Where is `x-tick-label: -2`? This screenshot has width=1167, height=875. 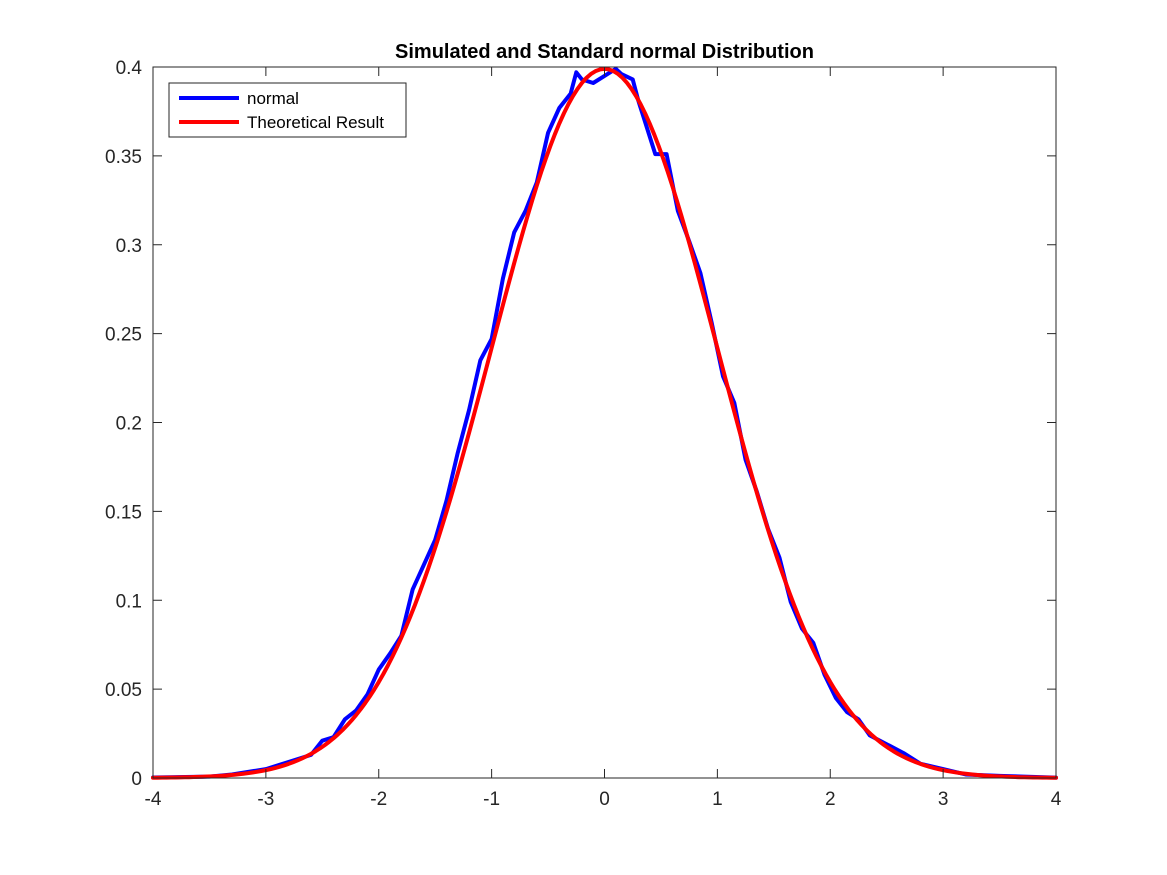 x-tick-label: -2 is located at coordinates (378, 799).